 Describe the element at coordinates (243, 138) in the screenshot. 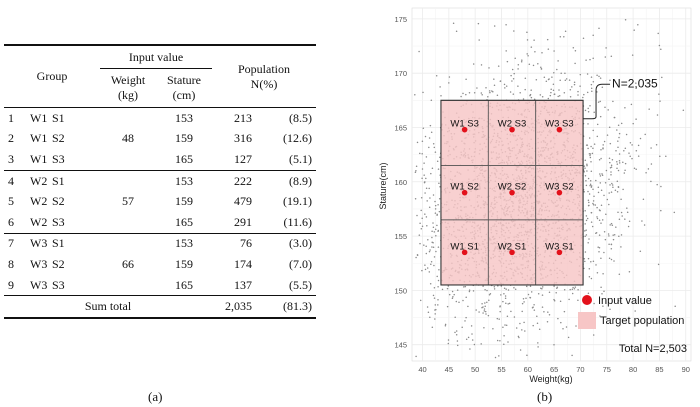

I see `cell-population-n: 316` at that location.